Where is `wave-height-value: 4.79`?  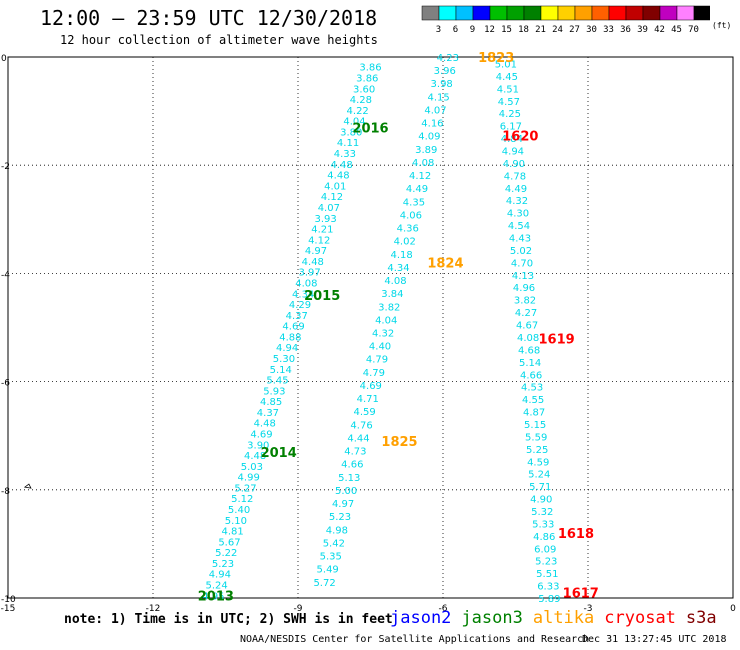 wave-height-value: 4.79 is located at coordinates (374, 373).